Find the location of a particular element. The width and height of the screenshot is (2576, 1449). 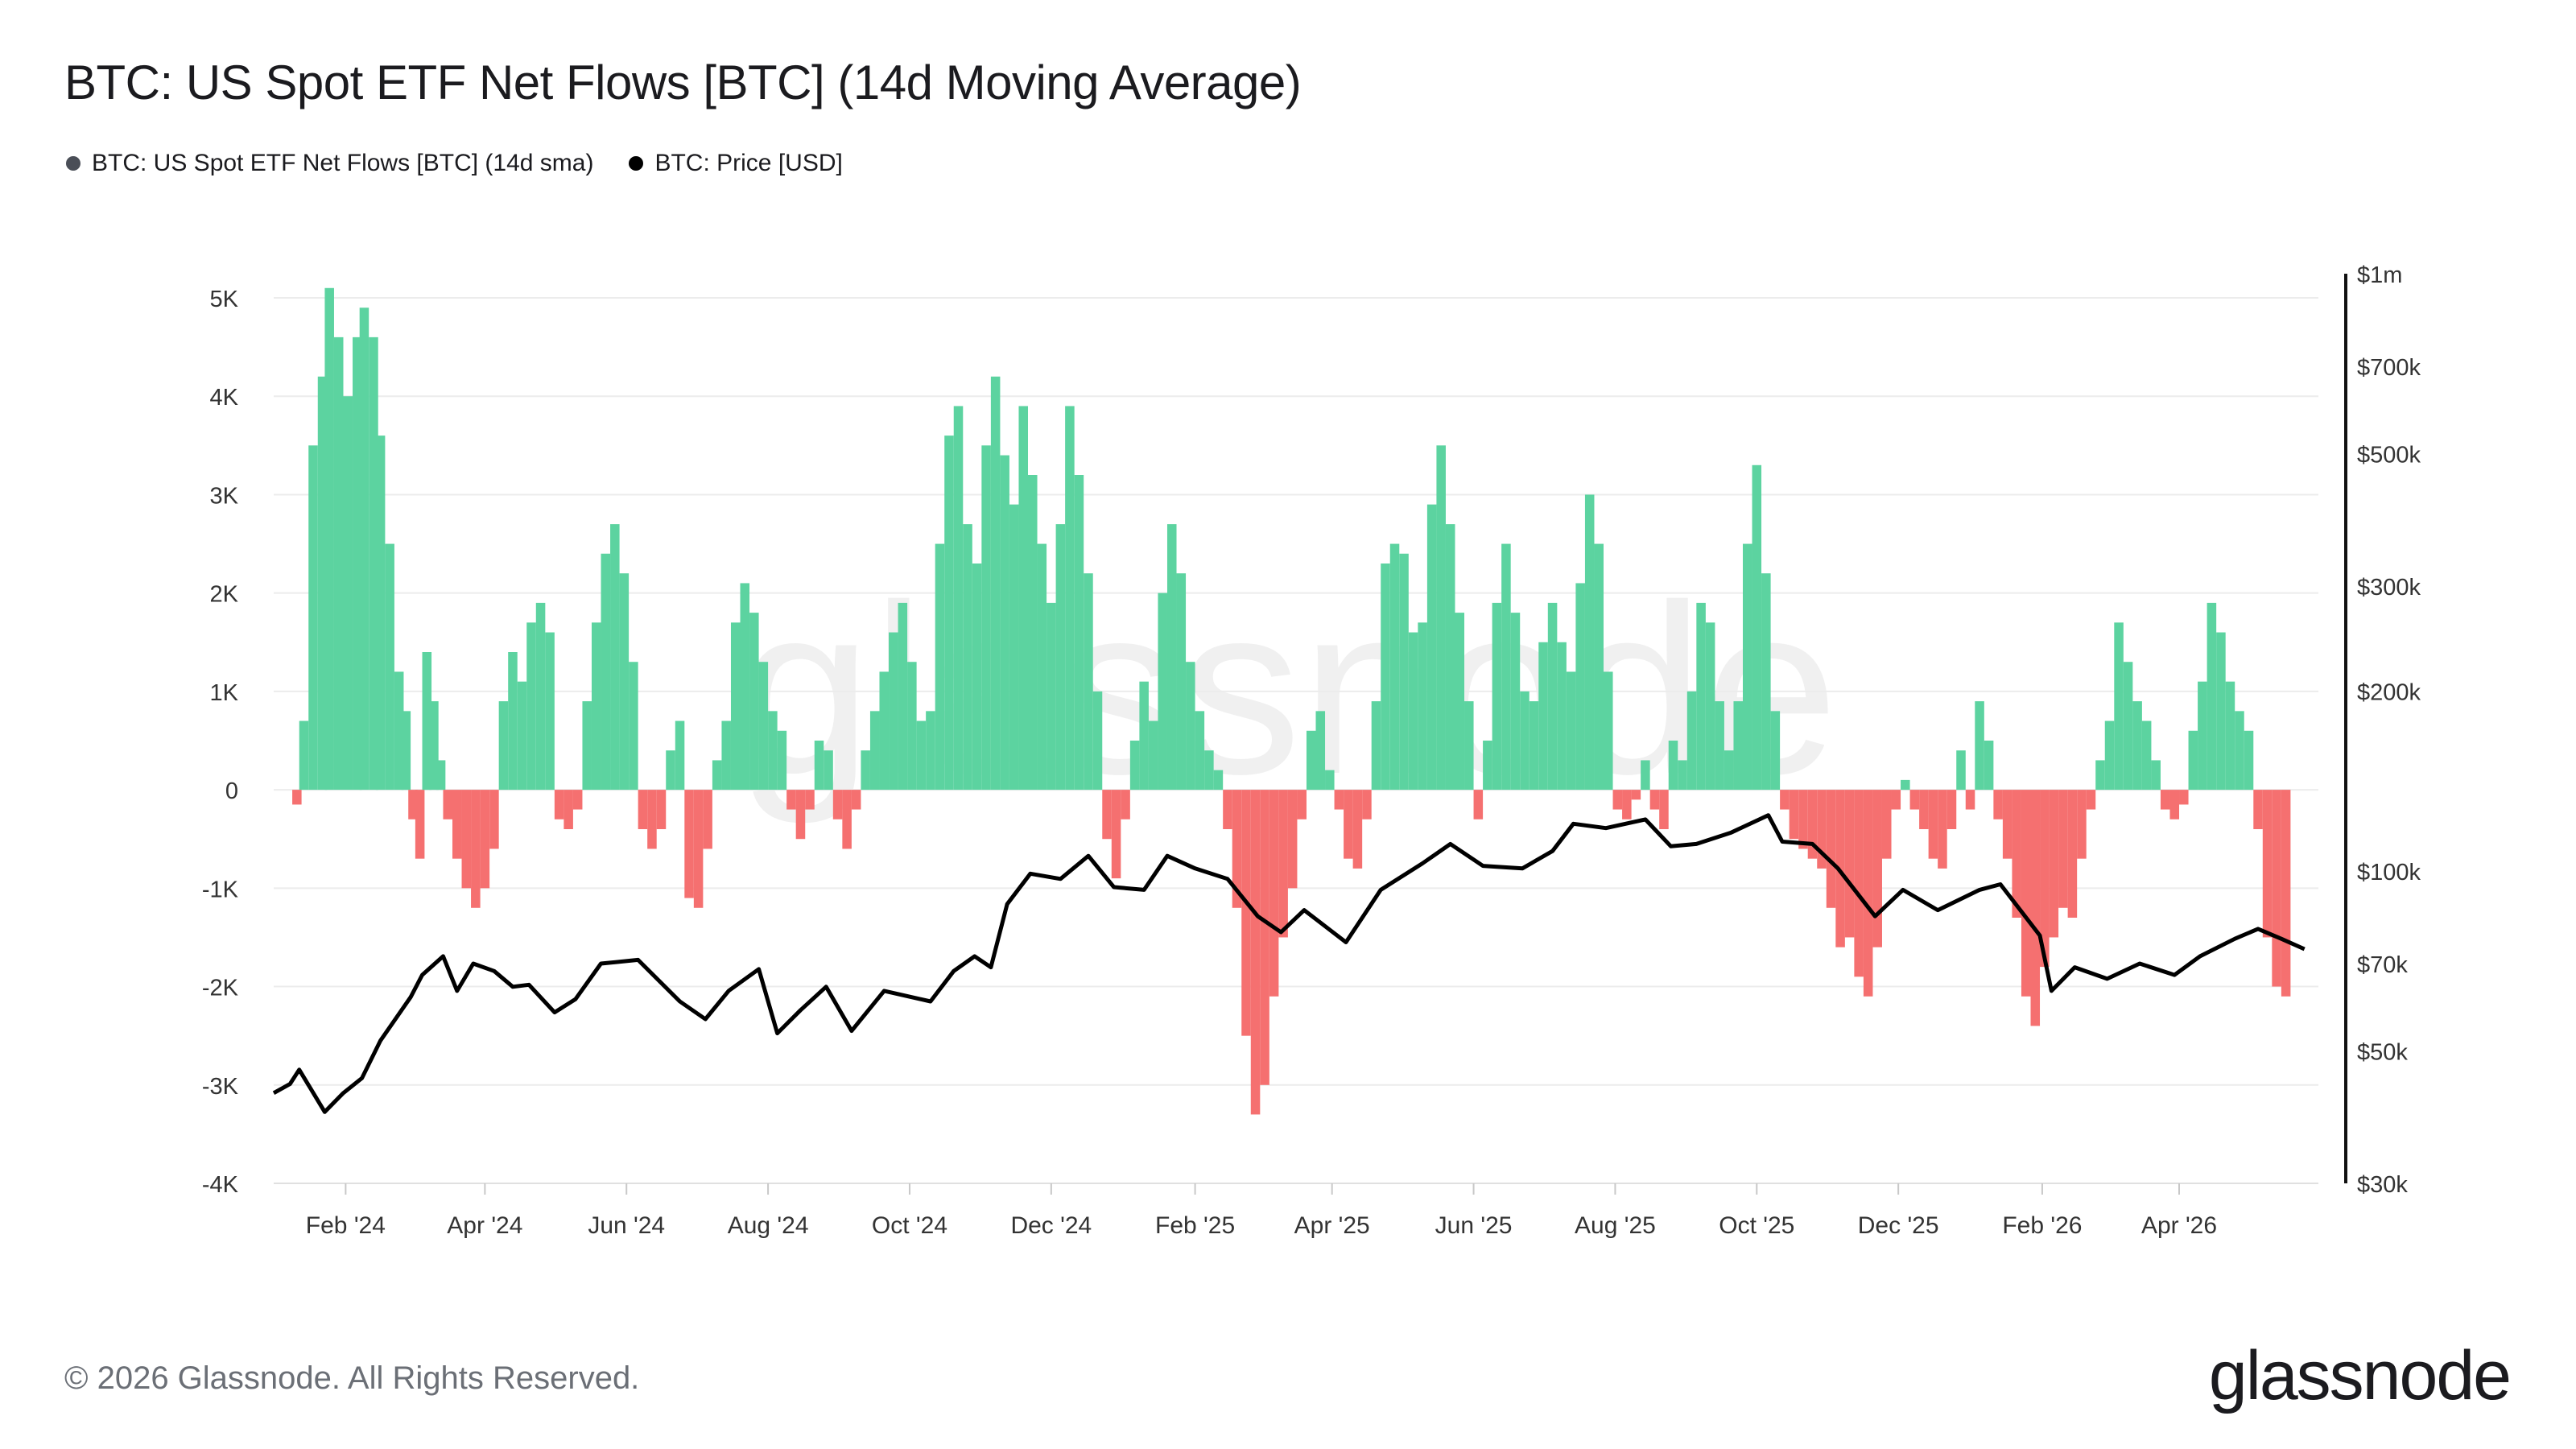

legend-dot-flows is located at coordinates (73, 163).